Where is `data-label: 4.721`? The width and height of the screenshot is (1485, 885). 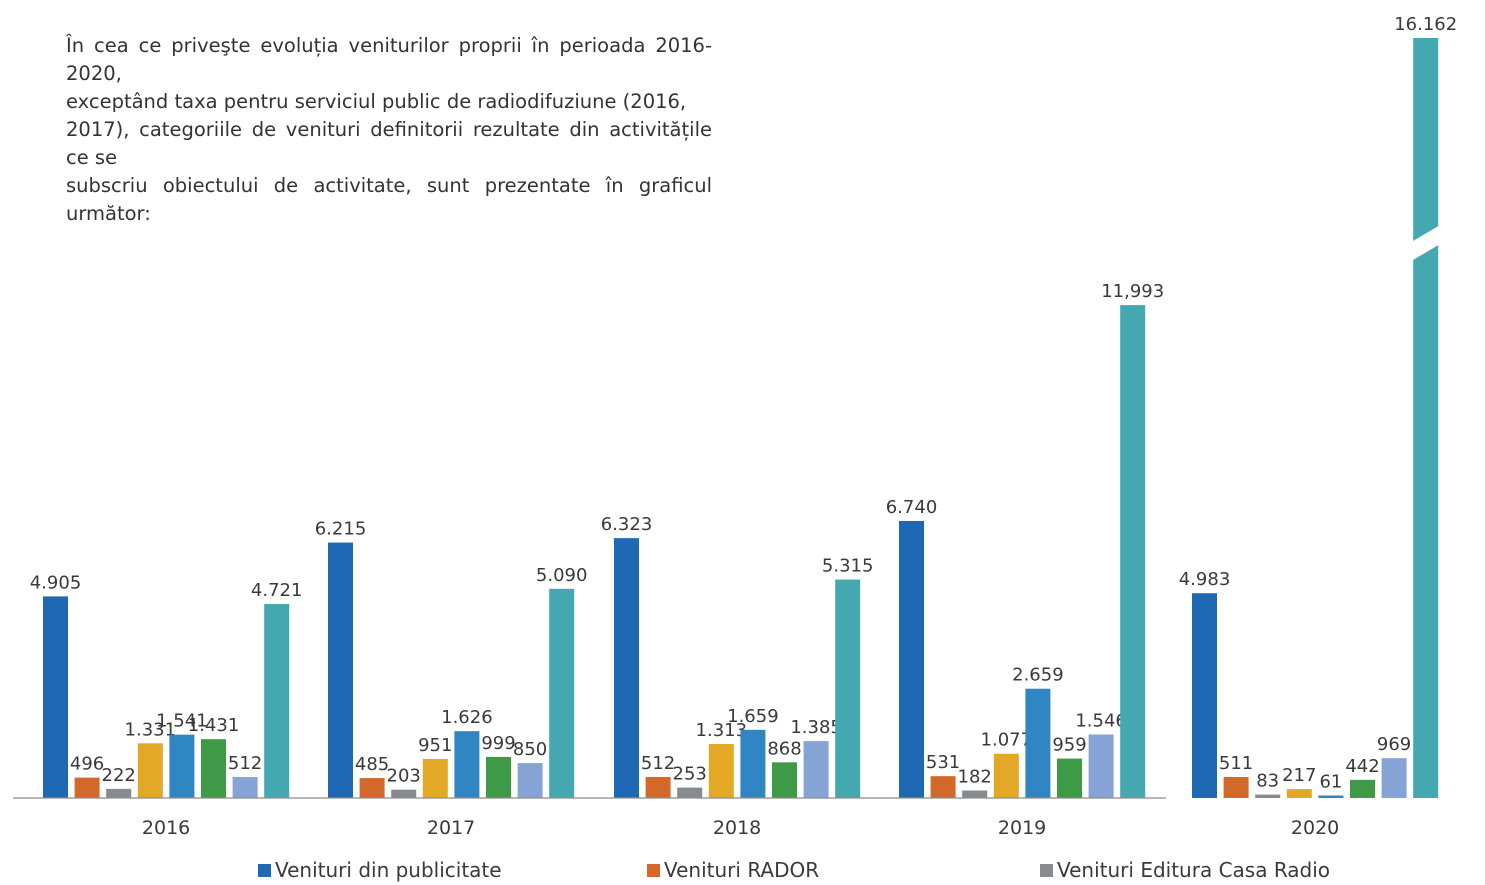 data-label: 4.721 is located at coordinates (277, 590).